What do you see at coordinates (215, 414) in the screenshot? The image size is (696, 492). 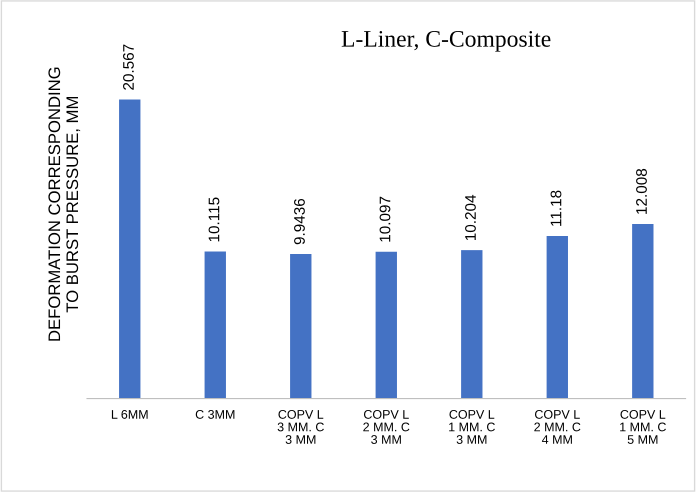 I see `x-tick-label: C 3MM` at bounding box center [215, 414].